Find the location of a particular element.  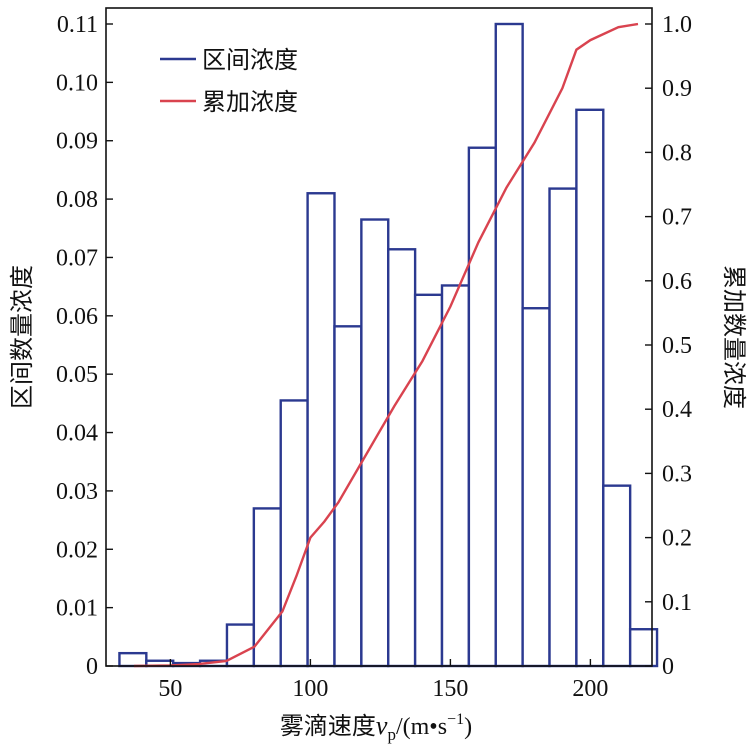

y-left-tick-label: 0.02 is located at coordinates (77, 550).